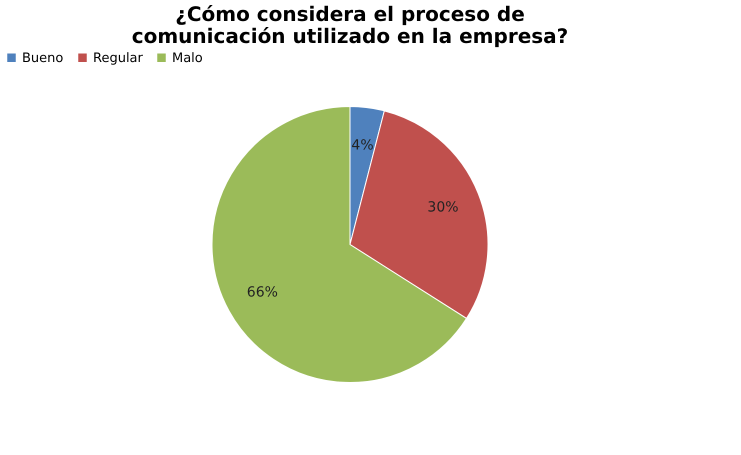  I want to click on legend-label: Regular, so click(118, 58).